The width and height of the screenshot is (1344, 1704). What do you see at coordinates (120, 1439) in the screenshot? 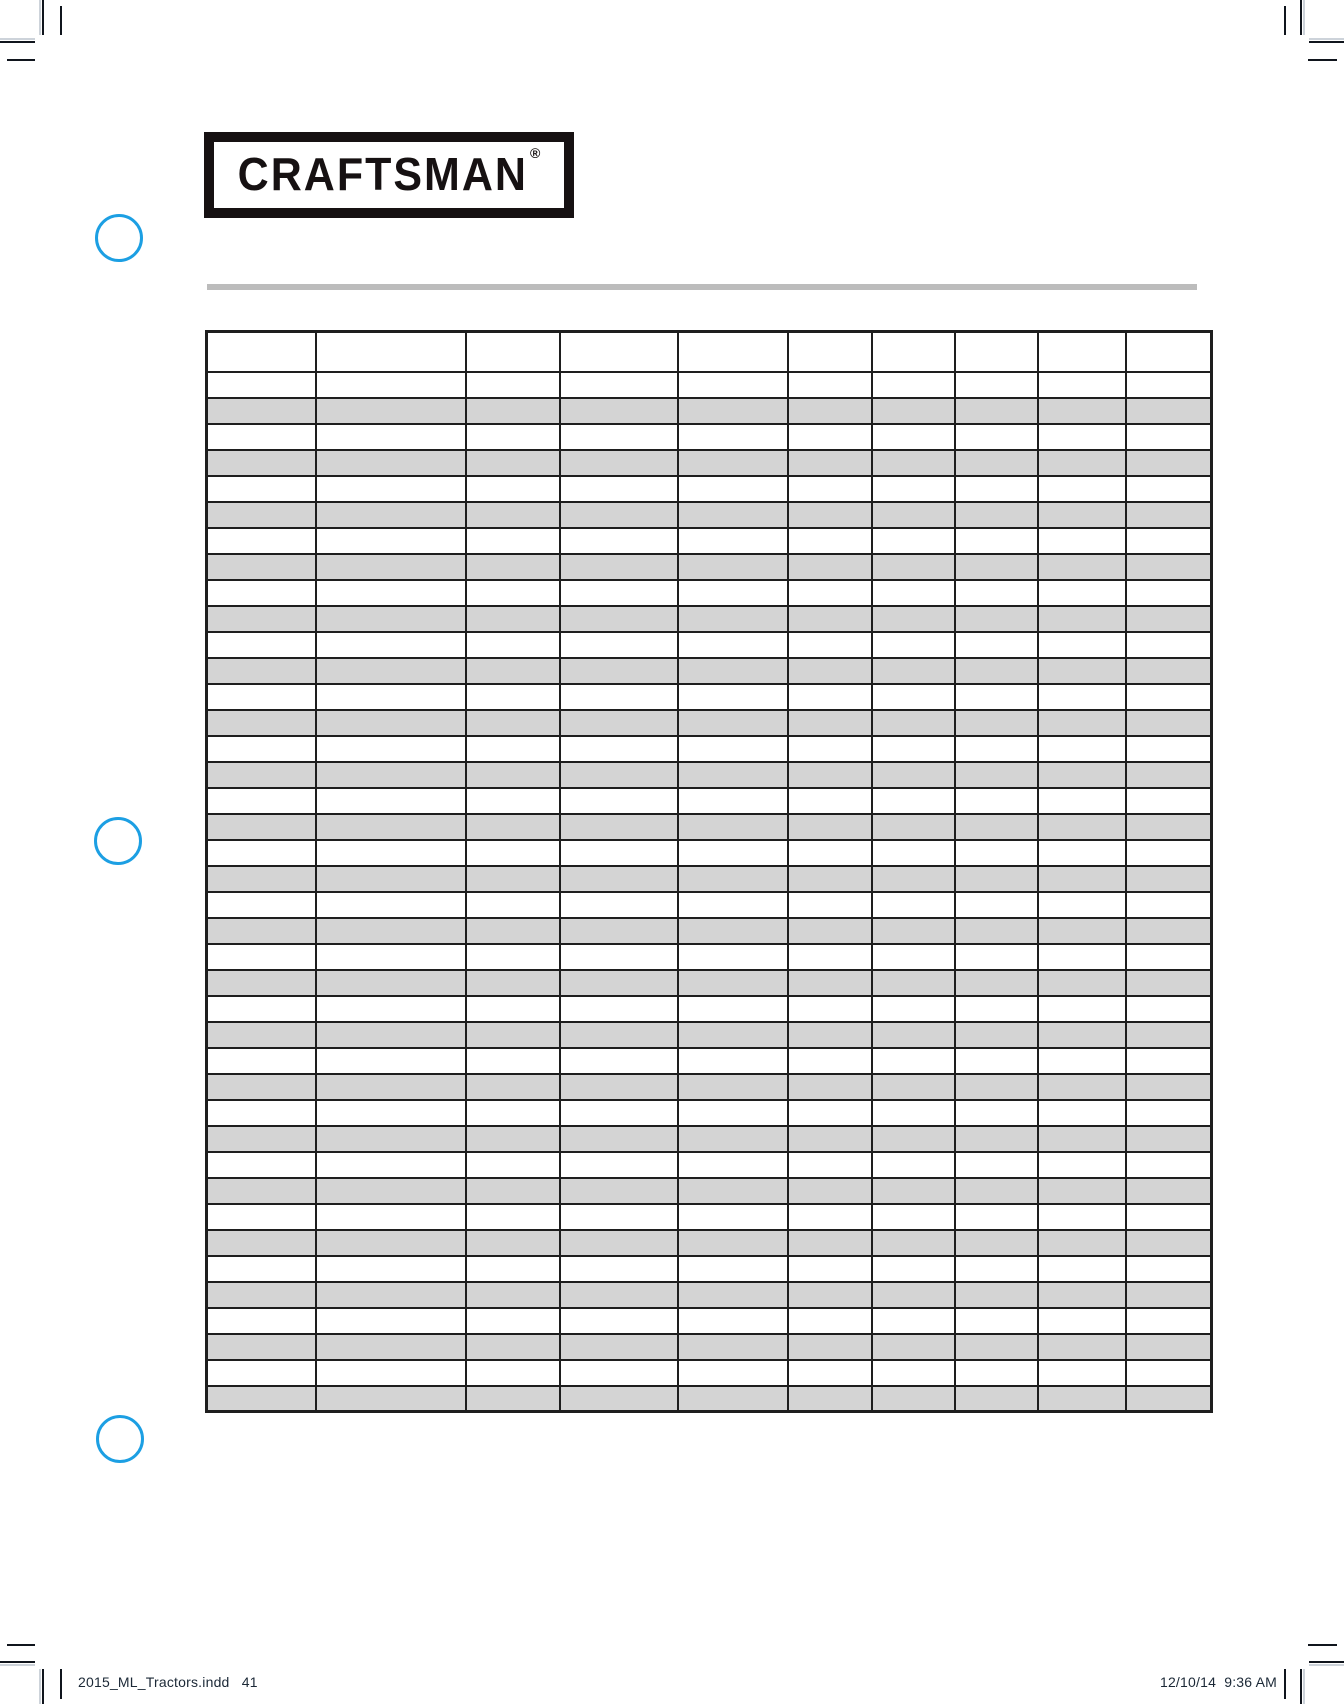
I see `registration-circle` at bounding box center [120, 1439].